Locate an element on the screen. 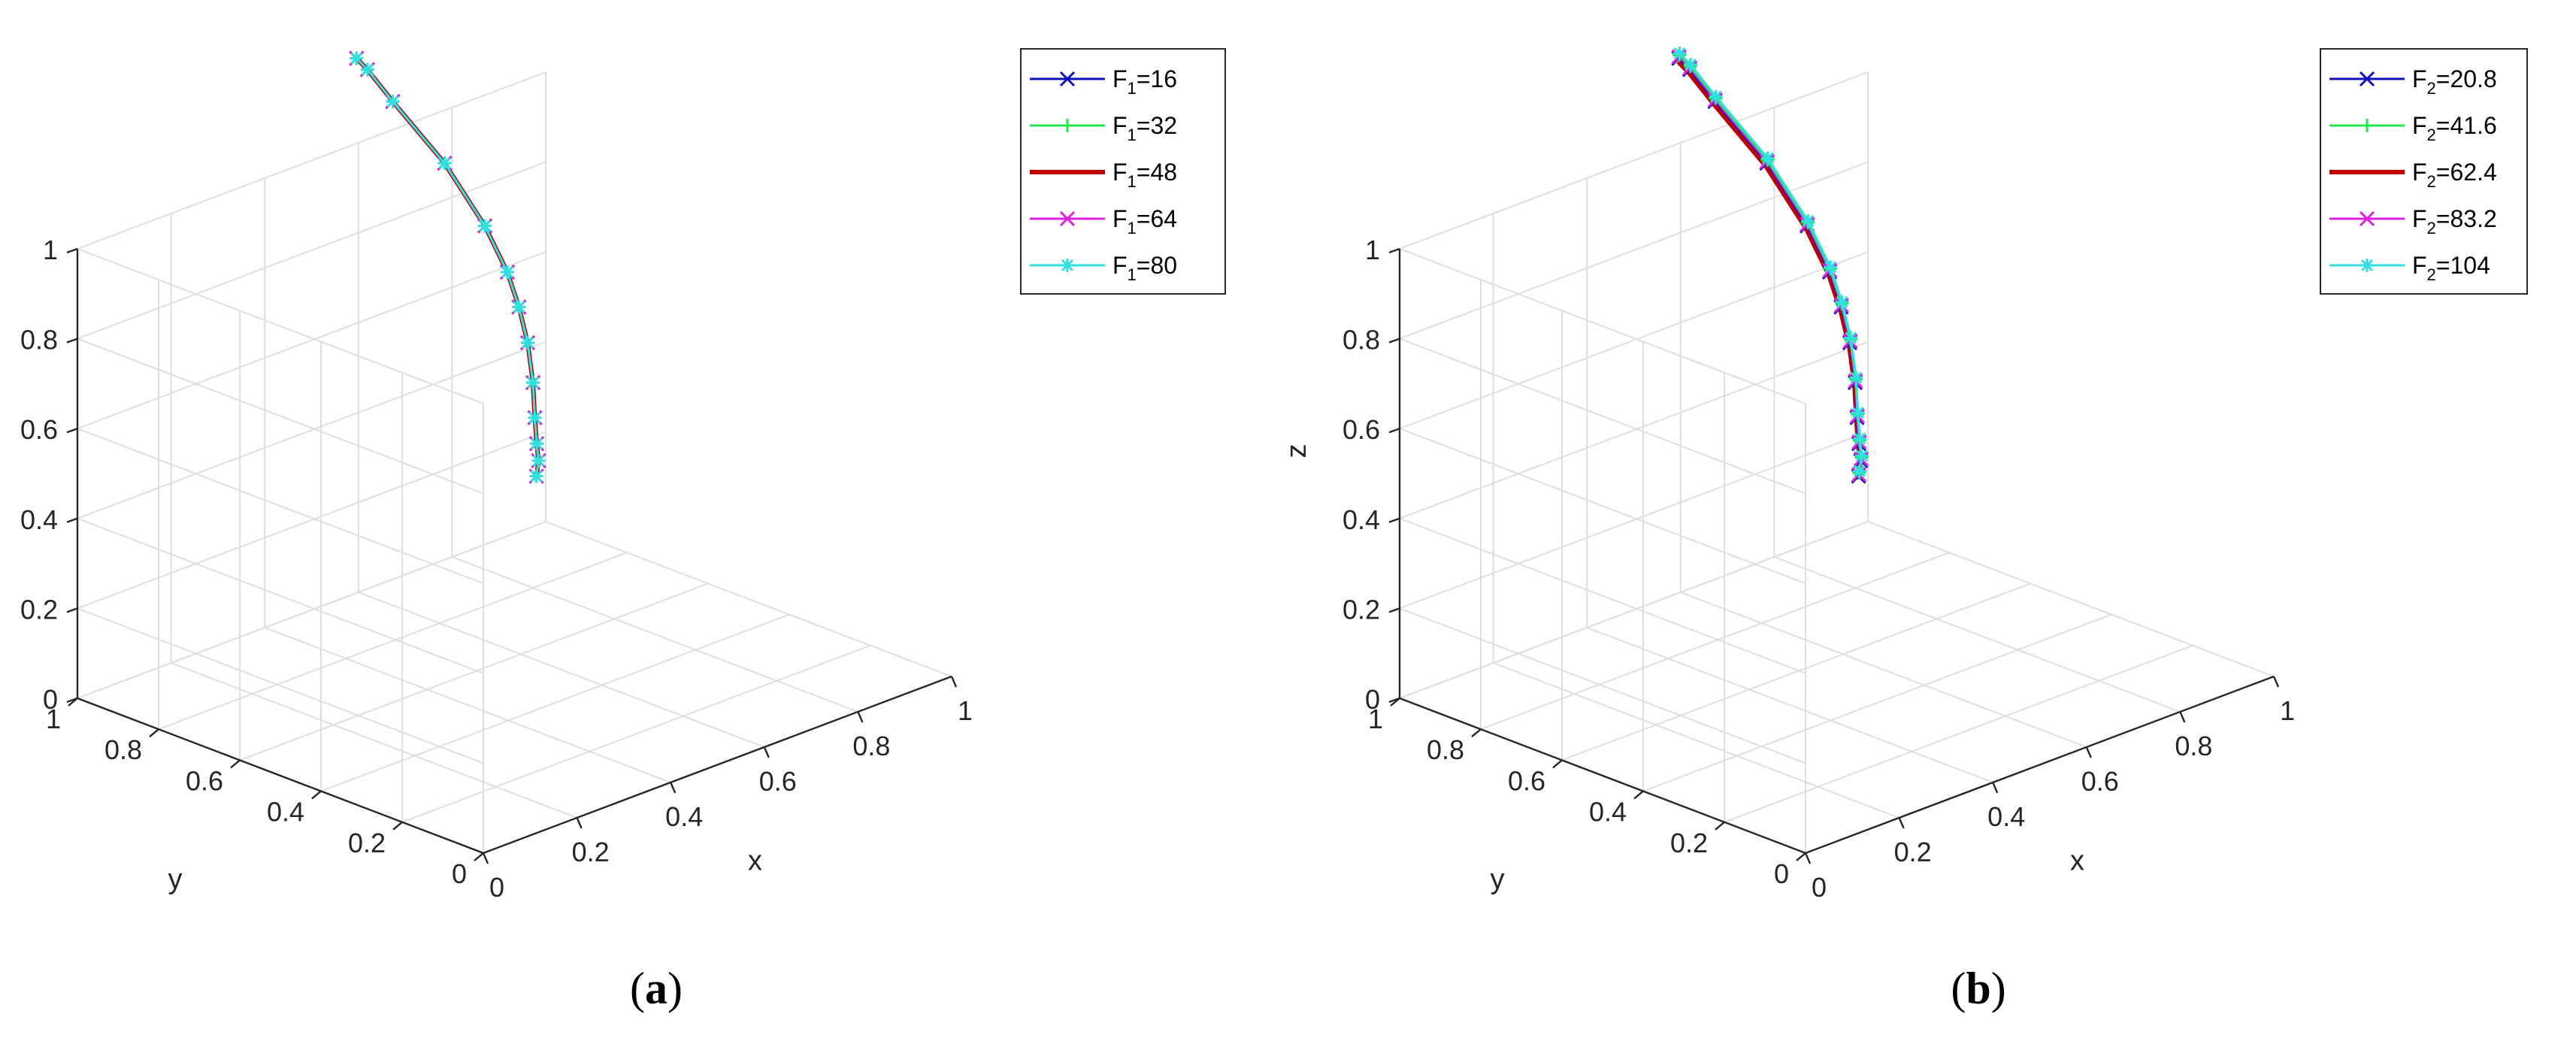  legend-label-value: =32 is located at coordinates (1157, 125).